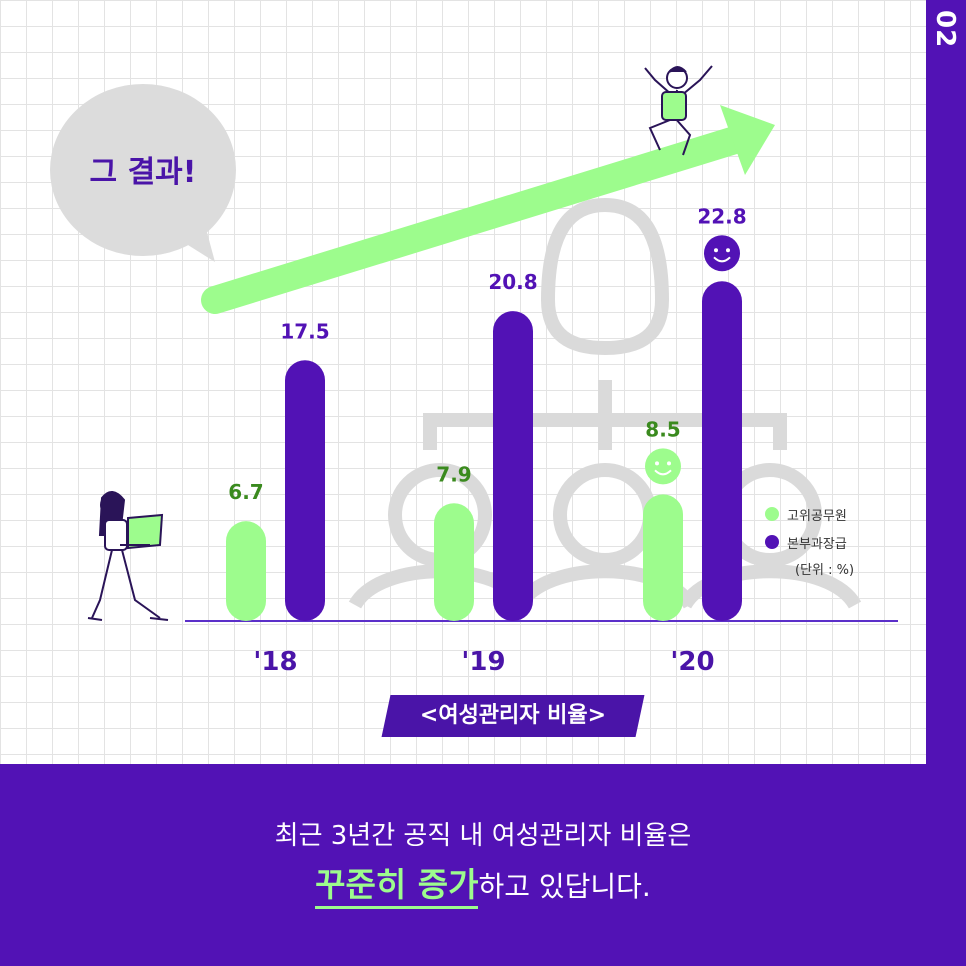 The image size is (966, 966). I want to click on legend-label: 본부과장급, so click(817, 544).